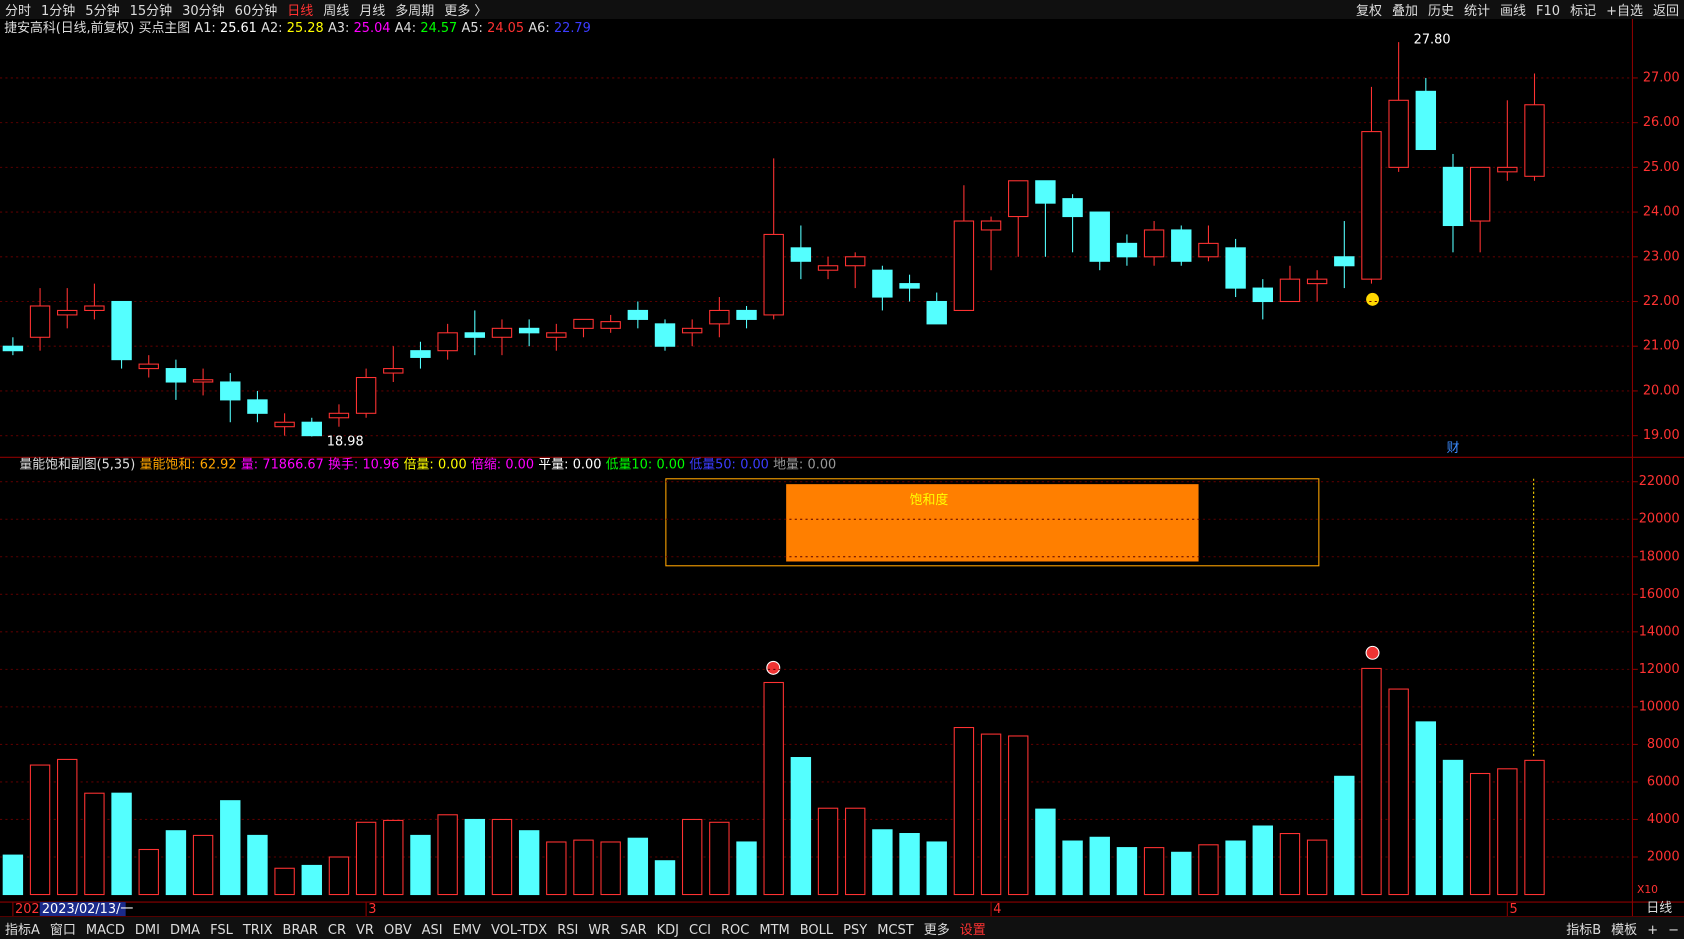 This screenshot has width=1684, height=939. Describe the element at coordinates (1404, 11) in the screenshot. I see `toolbar-item: 叠加` at that location.